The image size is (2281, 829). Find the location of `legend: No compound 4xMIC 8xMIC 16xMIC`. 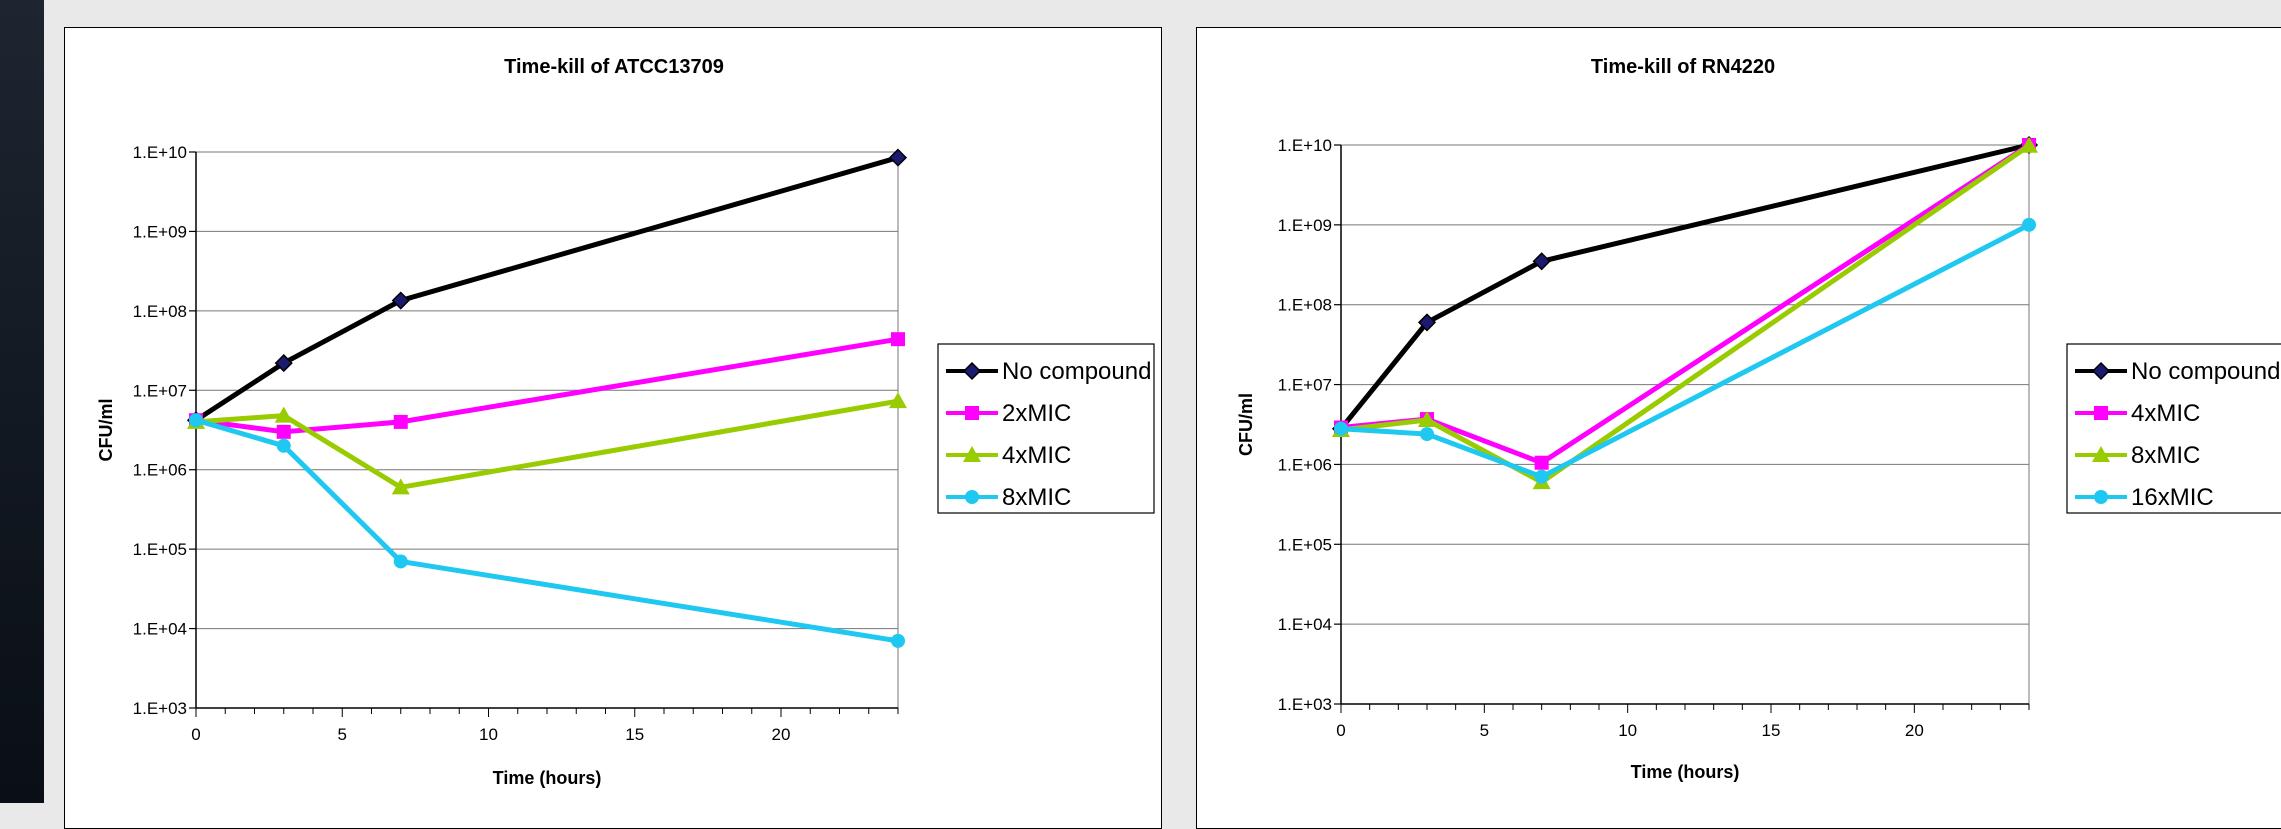

legend: No compound 4xMIC 8xMIC 16xMIC is located at coordinates (2173, 428).